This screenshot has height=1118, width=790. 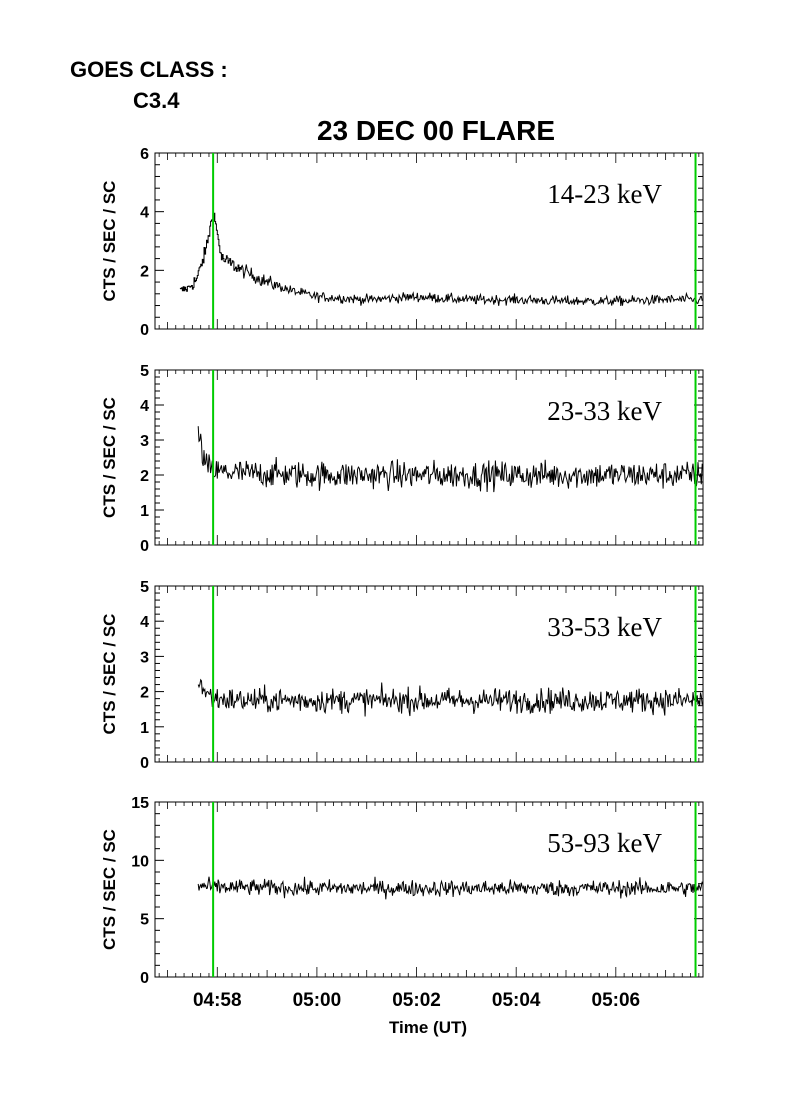 I want to click on chart-title: 23 DEC 00 FLARE, so click(x=436, y=130).